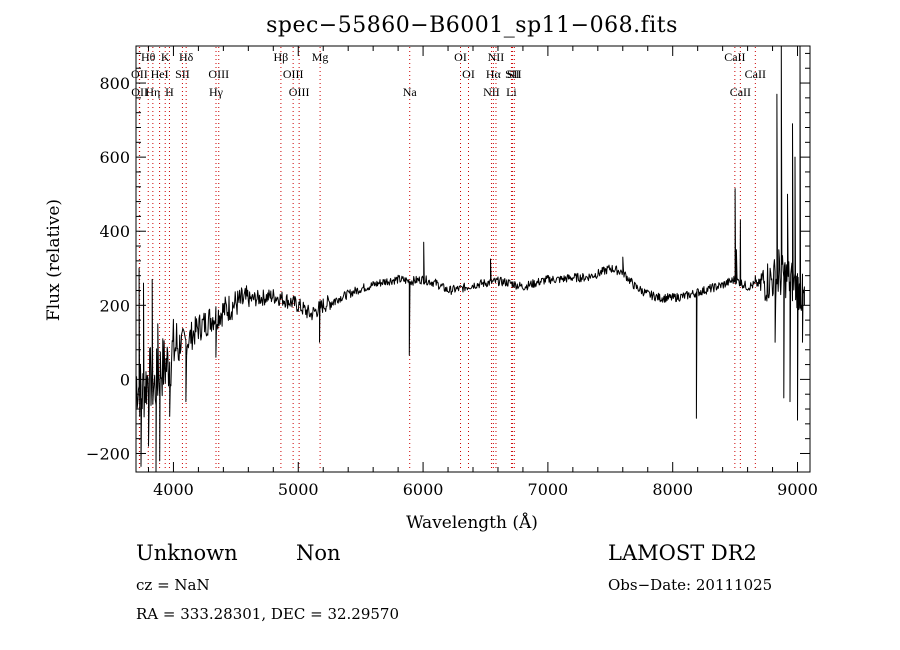  Describe the element at coordinates (114, 231) in the screenshot. I see `y-tick-label: 400` at that location.